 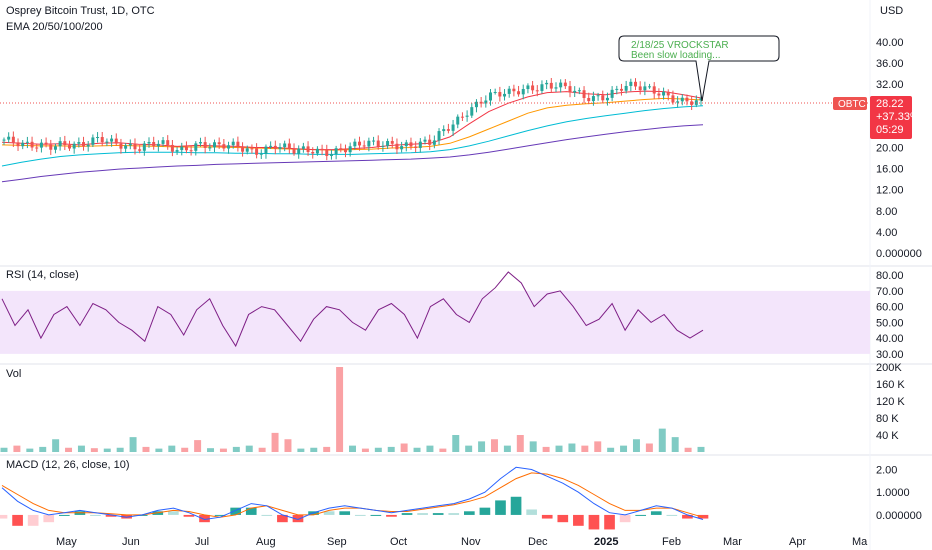 What do you see at coordinates (886, 233) in the screenshot?
I see `price-axis-tick: 4.00` at bounding box center [886, 233].